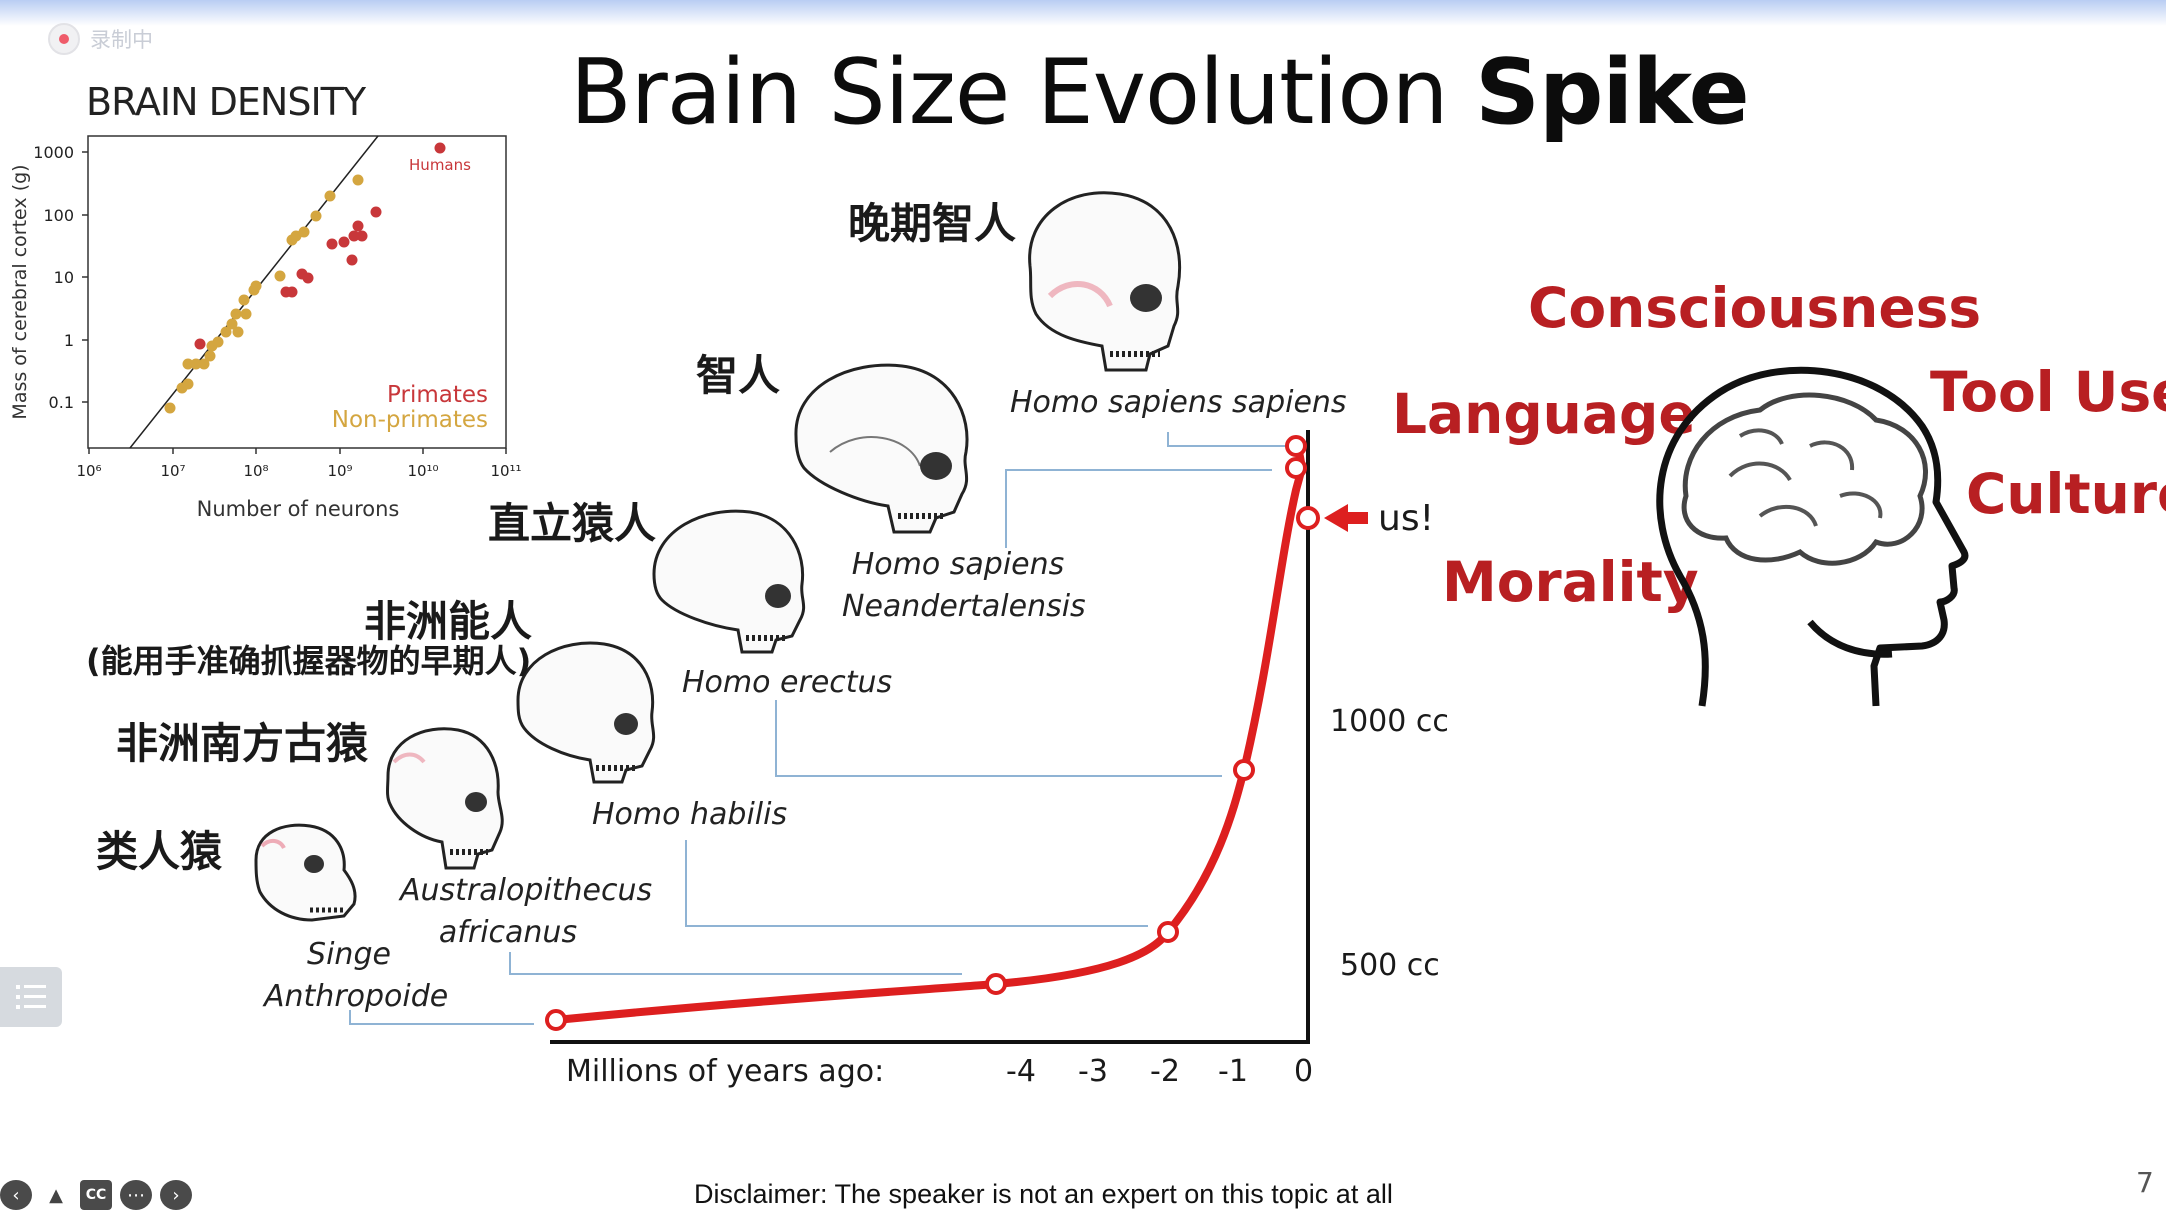 The width and height of the screenshot is (2166, 1212). What do you see at coordinates (958, 564) in the screenshot?
I see `species-neandertal-line1: Homo sapiens` at bounding box center [958, 564].